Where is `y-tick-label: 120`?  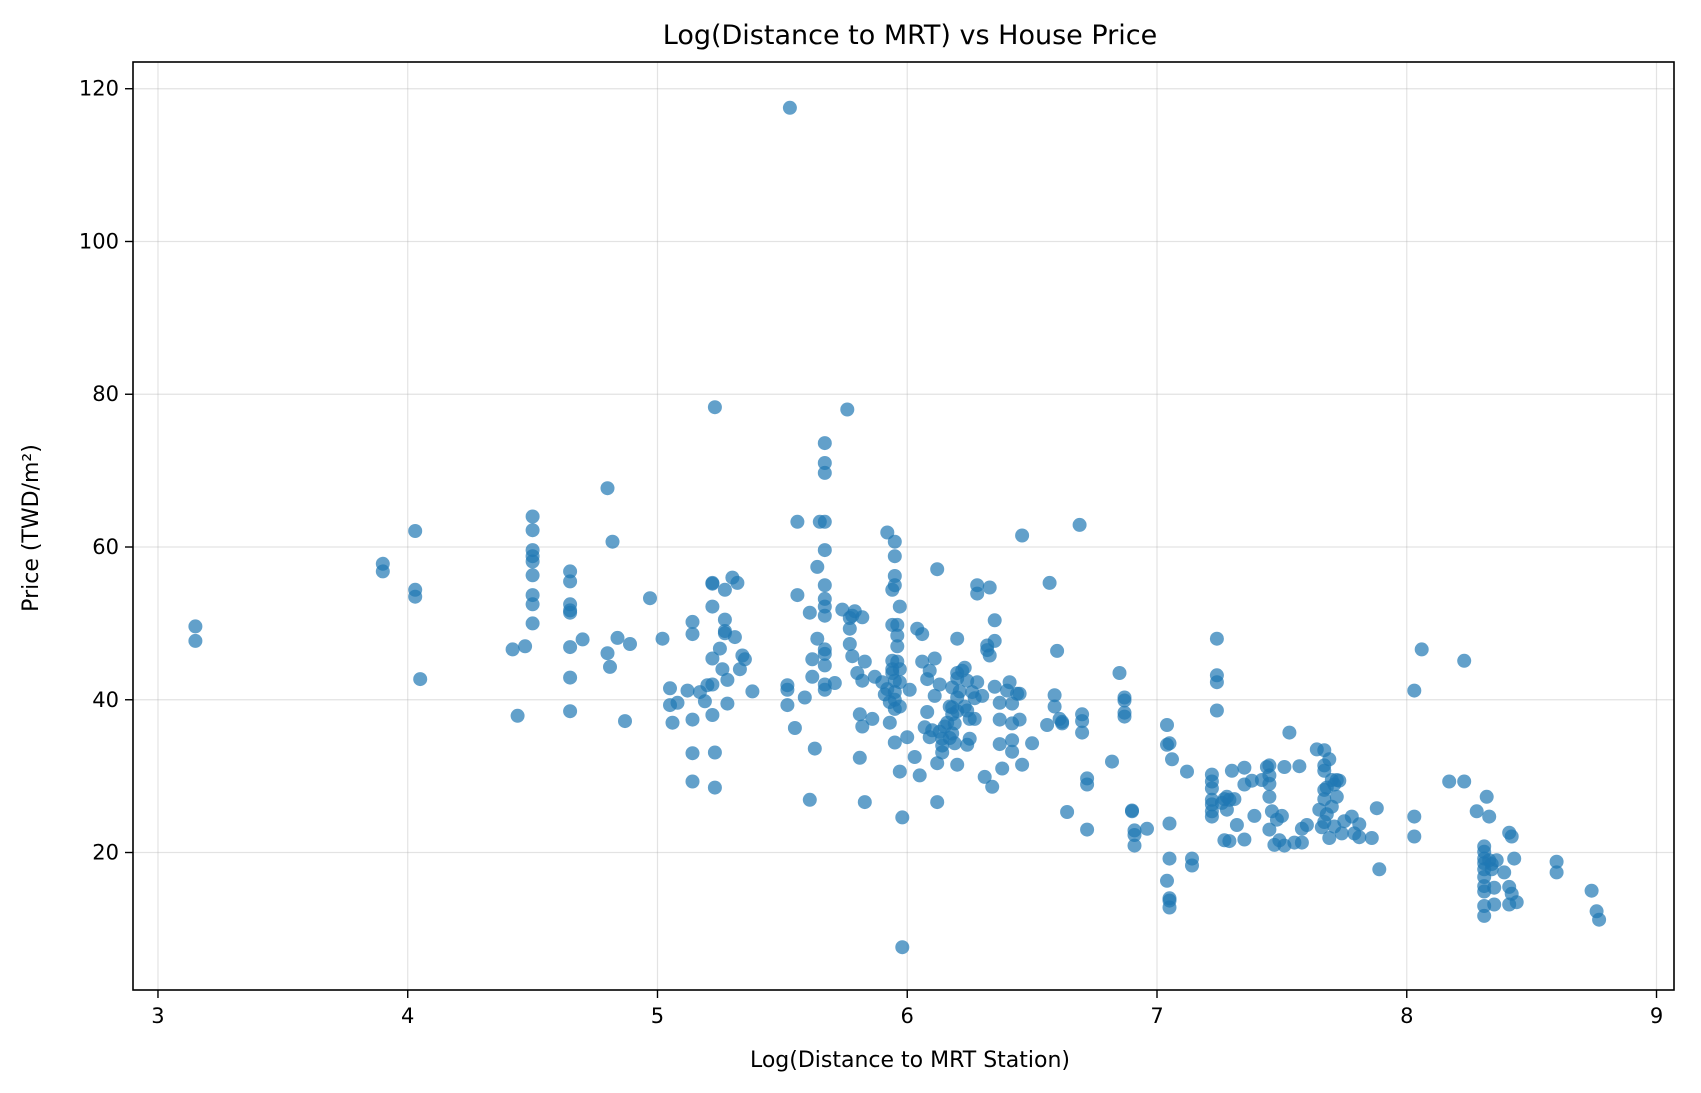
y-tick-label: 120 is located at coordinates (99, 89).